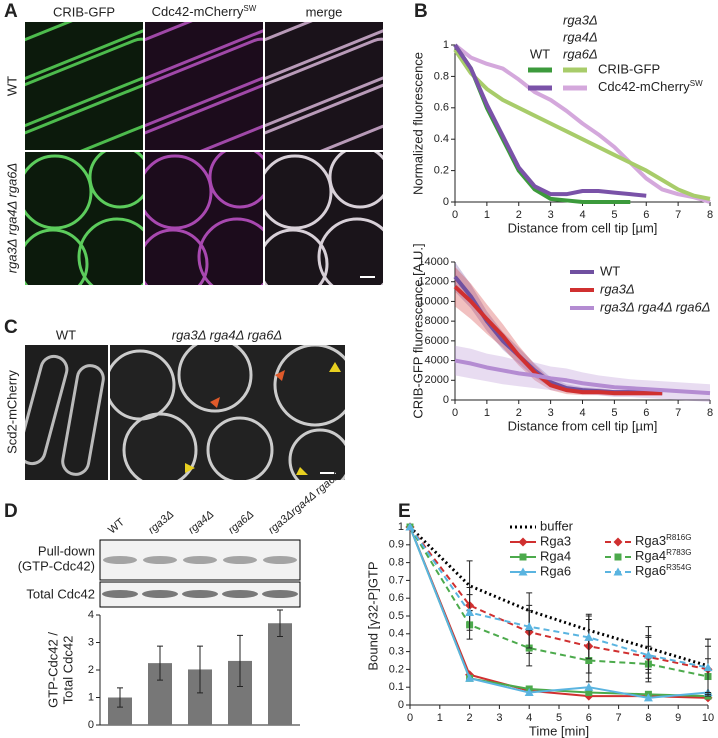 The width and height of the screenshot is (718, 738). I want to click on y-tick-label: 0.3, so click(396, 652).